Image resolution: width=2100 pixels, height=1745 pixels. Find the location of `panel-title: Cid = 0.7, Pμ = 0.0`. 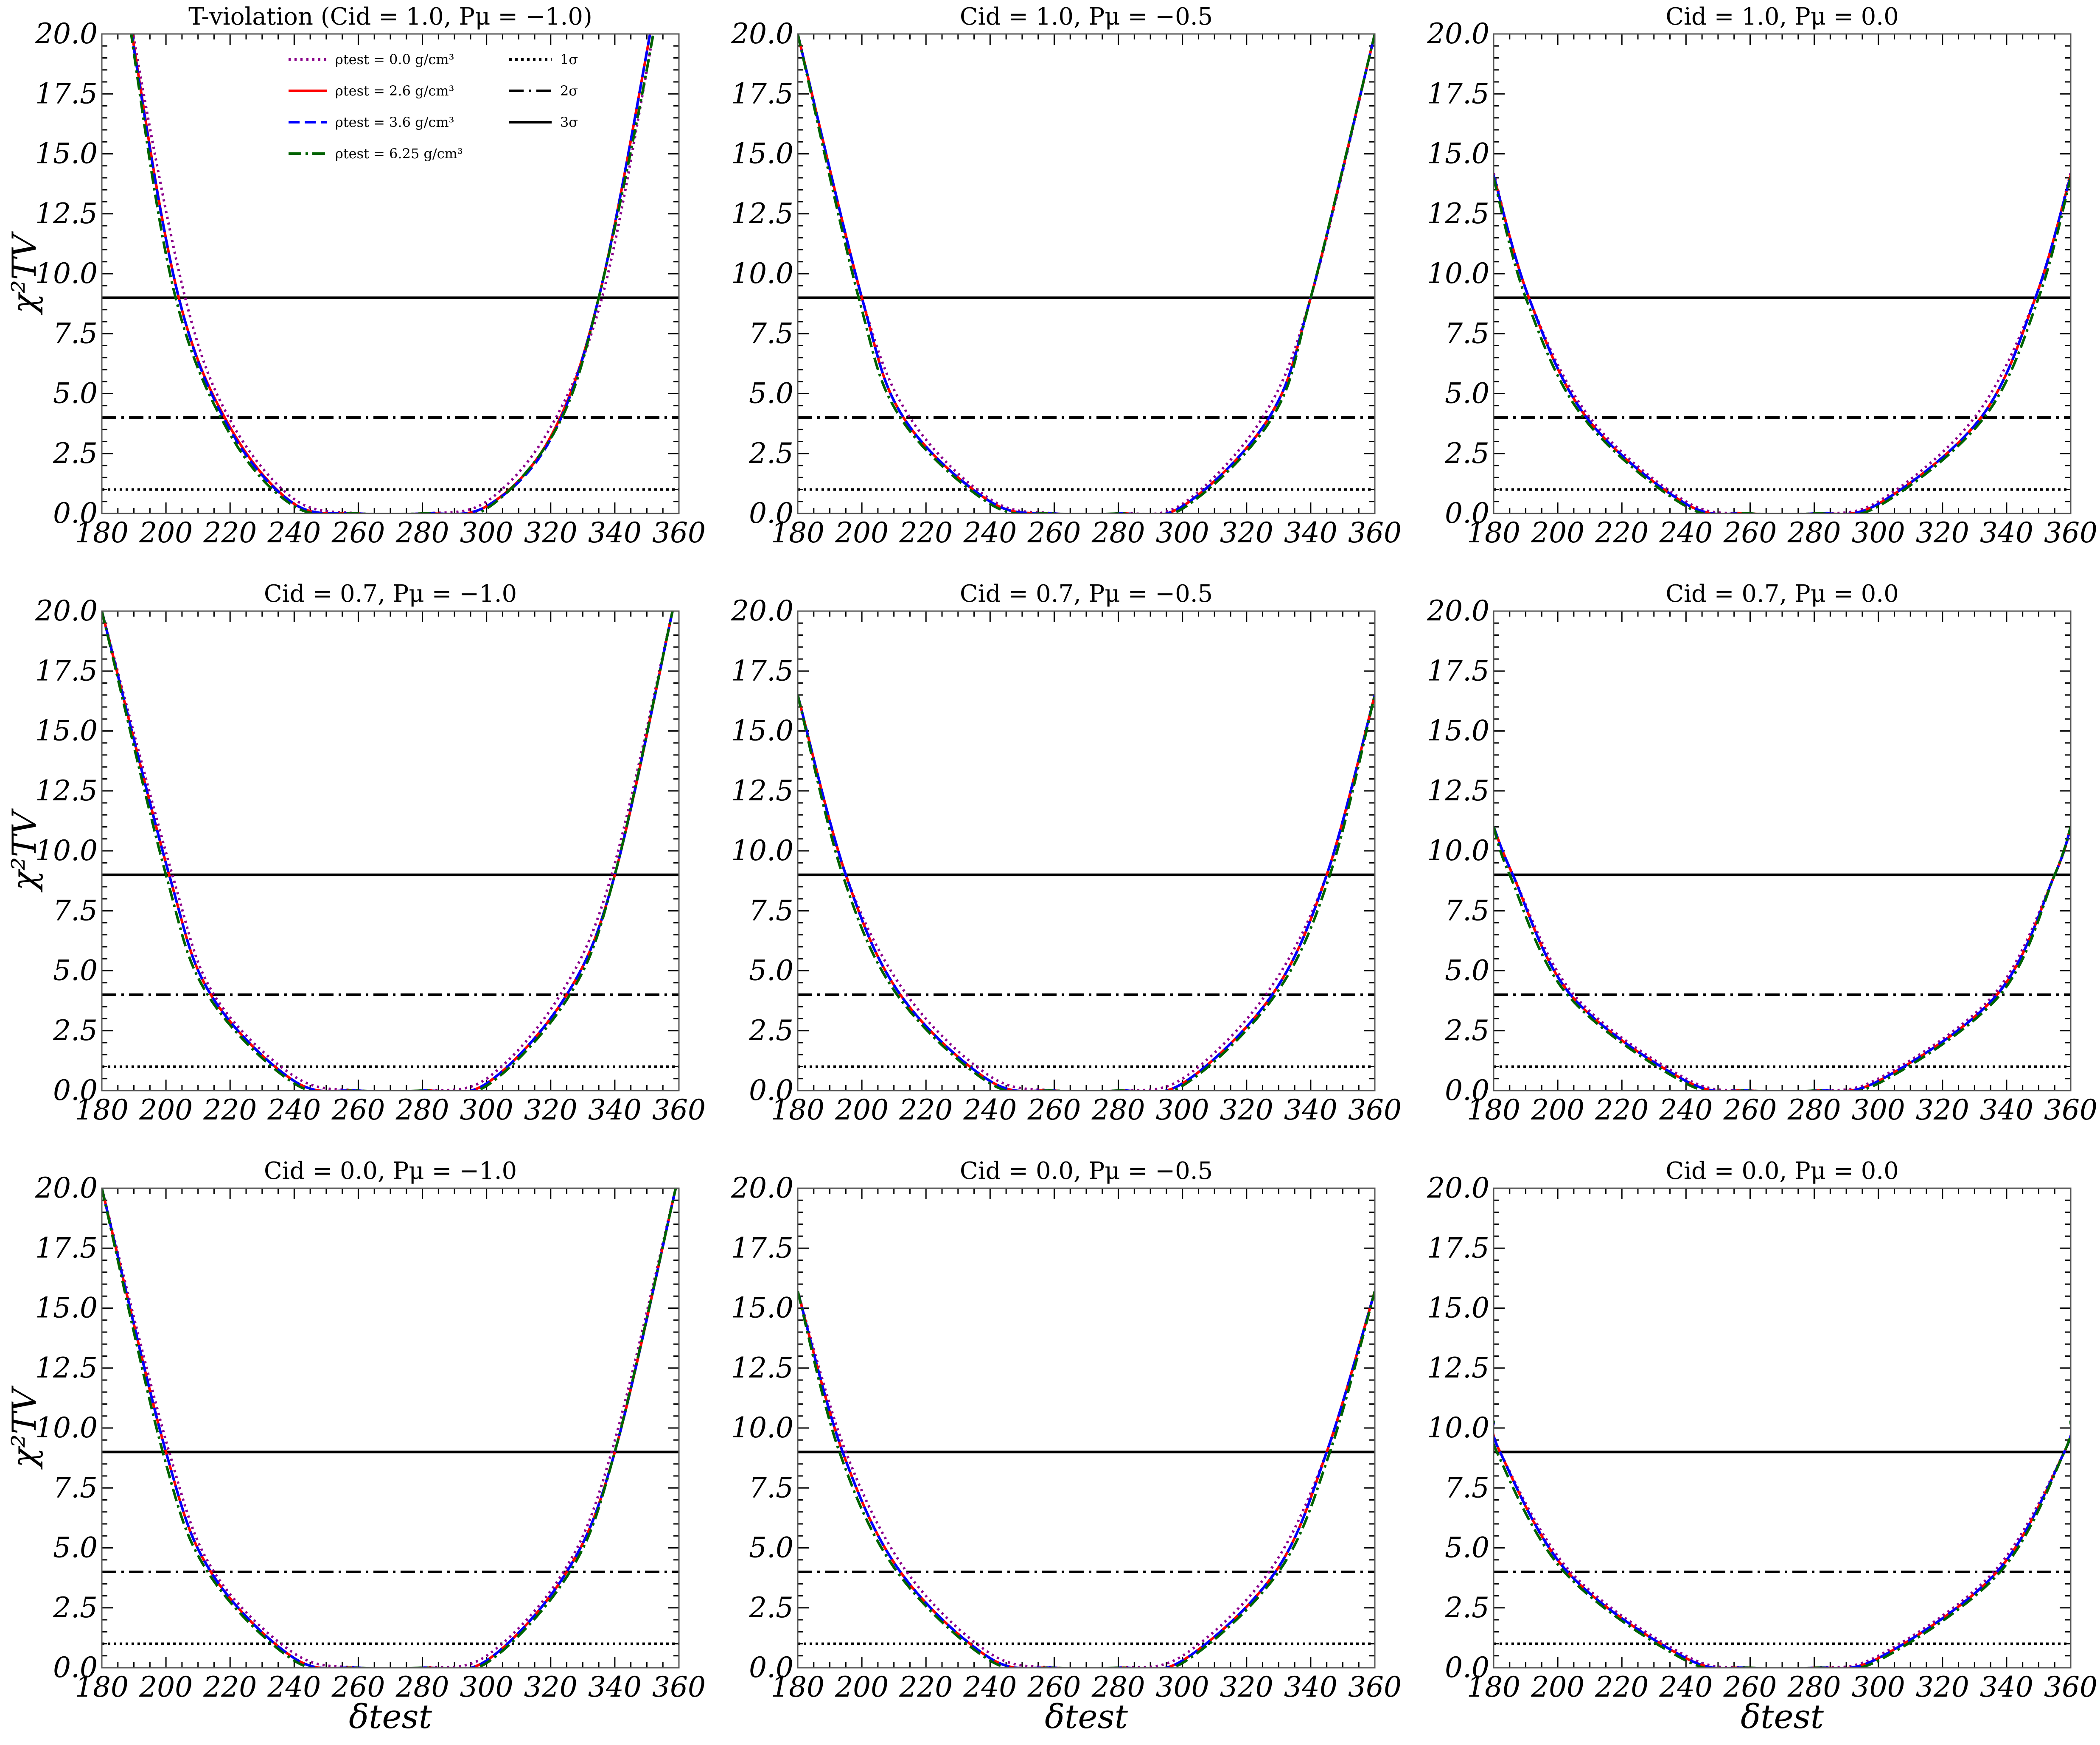

panel-title: Cid = 0.7, Pμ = 0.0 is located at coordinates (1781, 594).